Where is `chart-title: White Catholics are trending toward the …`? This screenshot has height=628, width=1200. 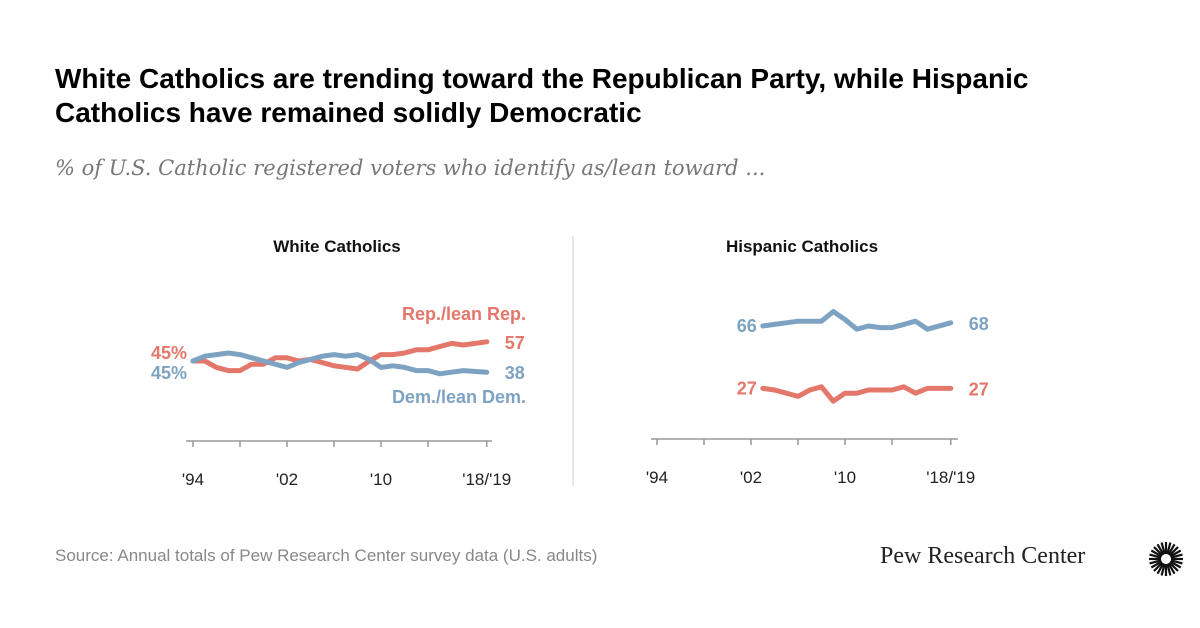 chart-title: White Catholics are trending toward the … is located at coordinates (542, 95).